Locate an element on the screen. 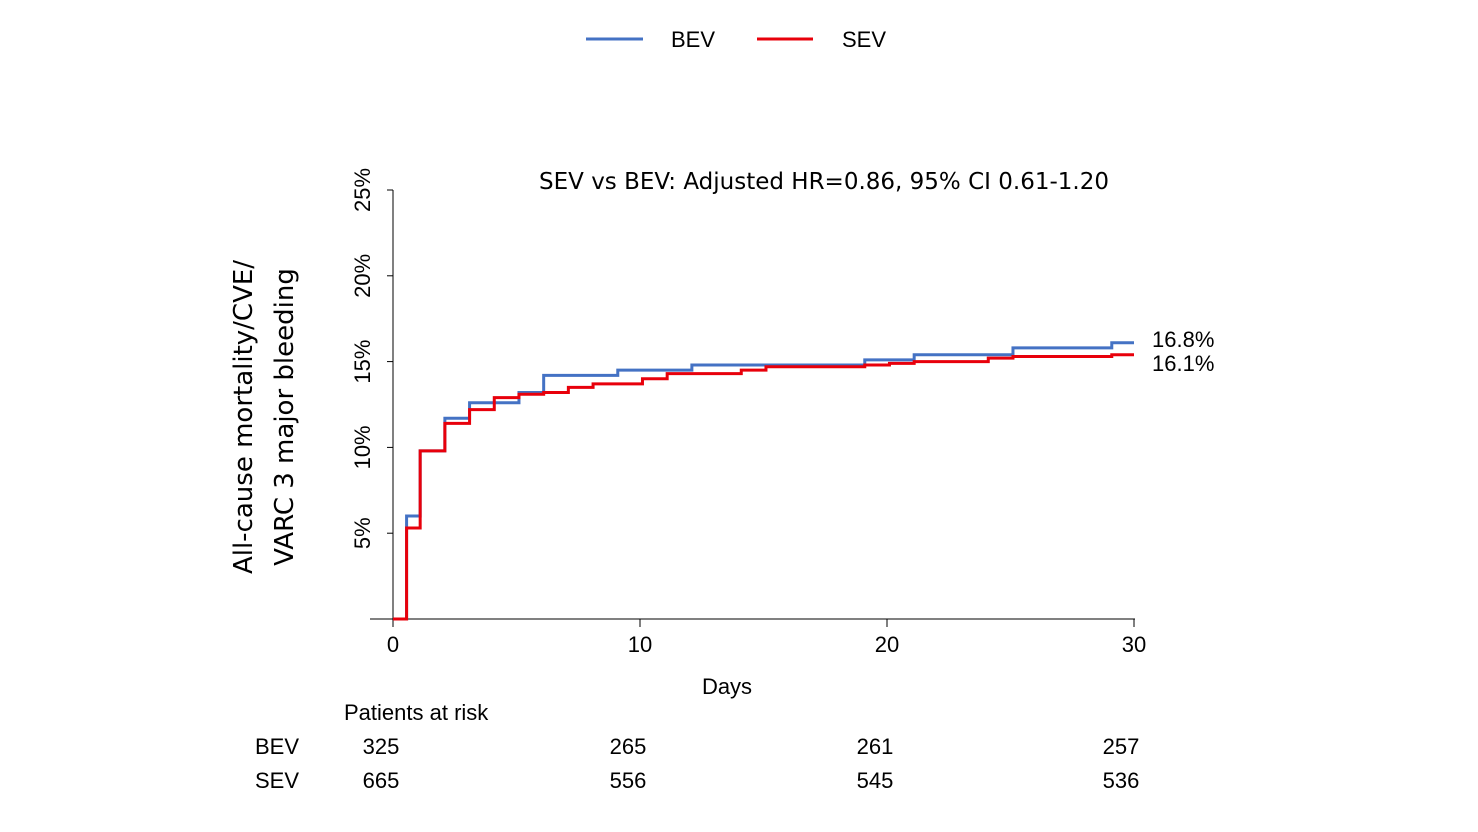 Image resolution: width=1478 pixels, height=832 pixels. risk-cell-bev: 325 is located at coordinates (381, 746).